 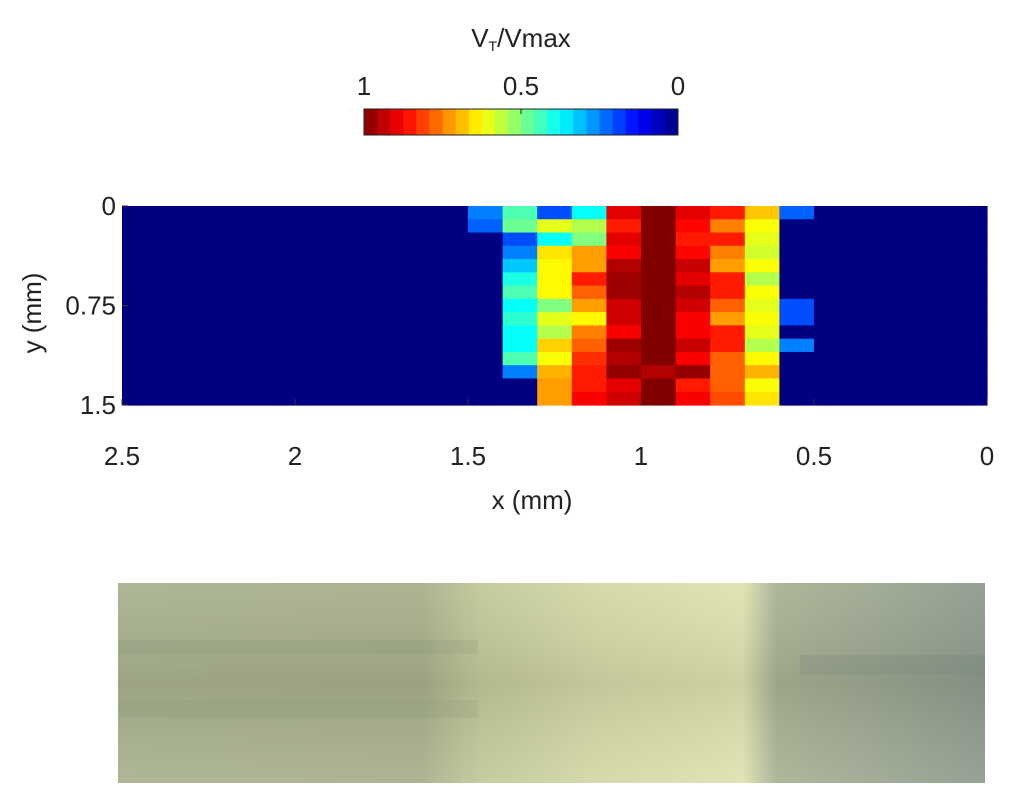 I want to click on colorbar-tick-label: 0, so click(x=678, y=86).